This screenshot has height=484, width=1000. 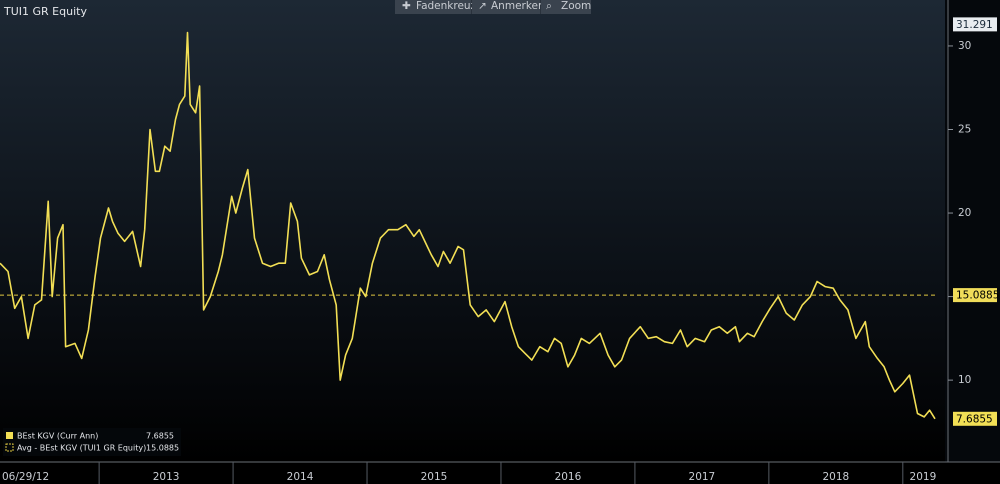 I want to click on top-value-label: 31.291, so click(x=974, y=25).